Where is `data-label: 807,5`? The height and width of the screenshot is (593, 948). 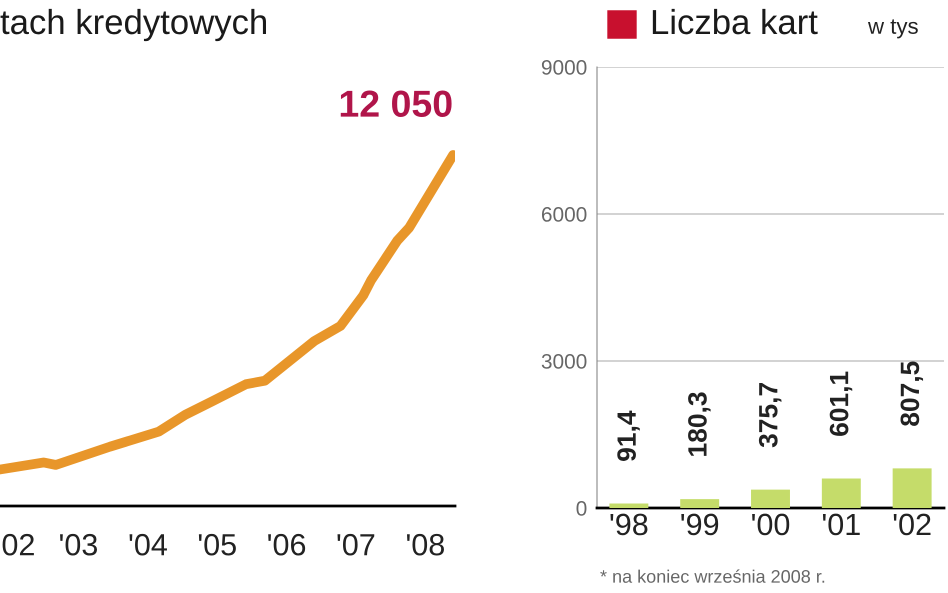
data-label: 807,5 is located at coordinates (912, 393).